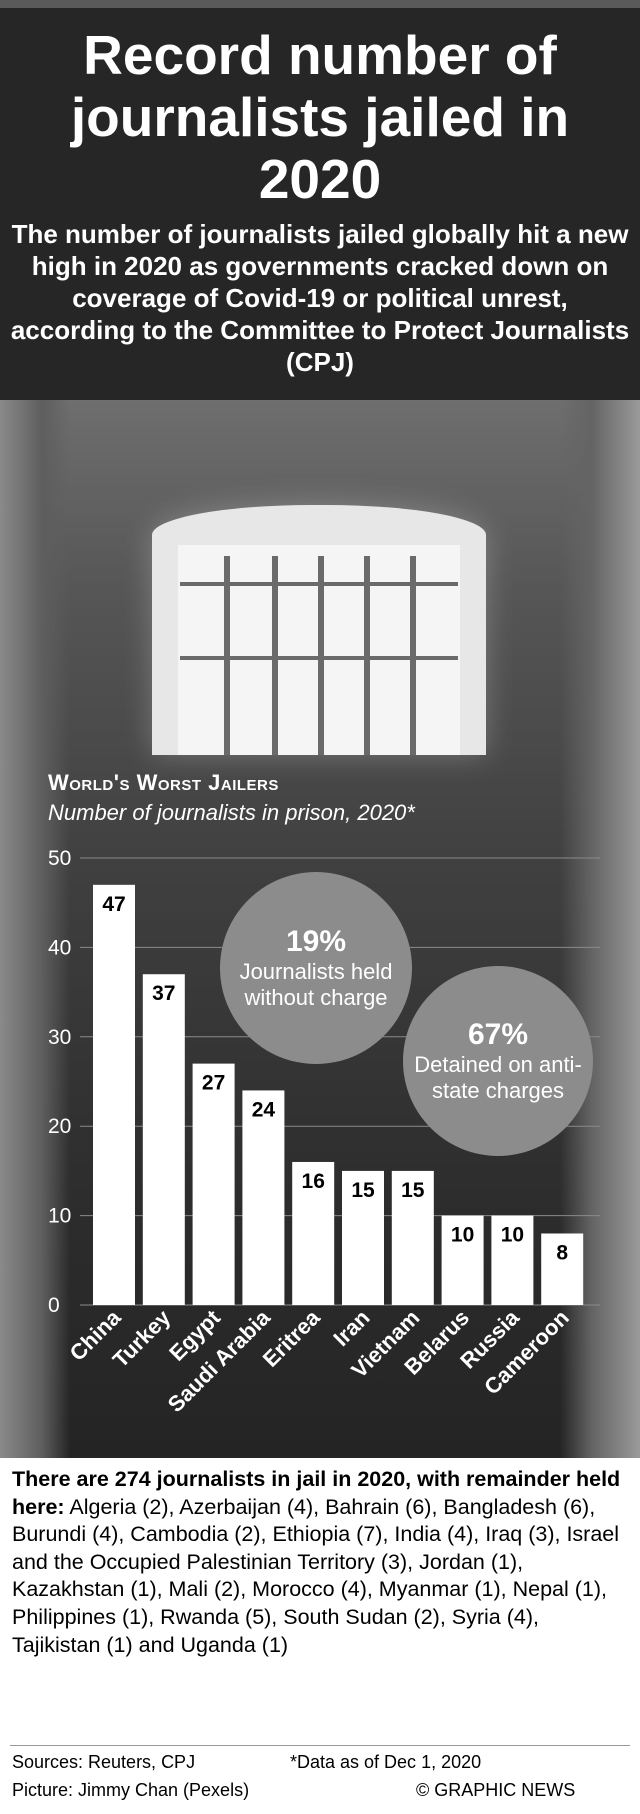 Image resolution: width=640 pixels, height=1814 pixels. Describe the element at coordinates (142, 1338) in the screenshot. I see `x-category-label: Turkey` at that location.